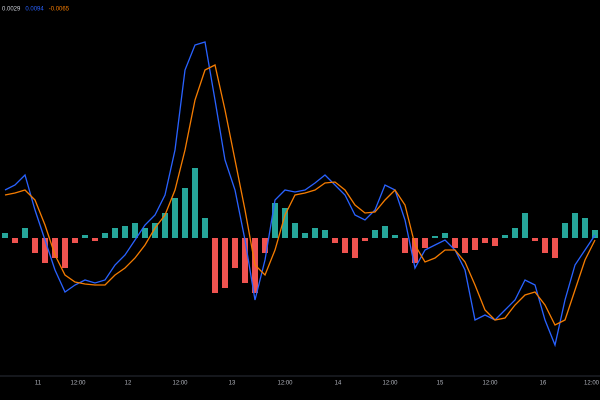  What do you see at coordinates (543, 384) in the screenshot?
I see `x-tick-label: 16` at bounding box center [543, 384].